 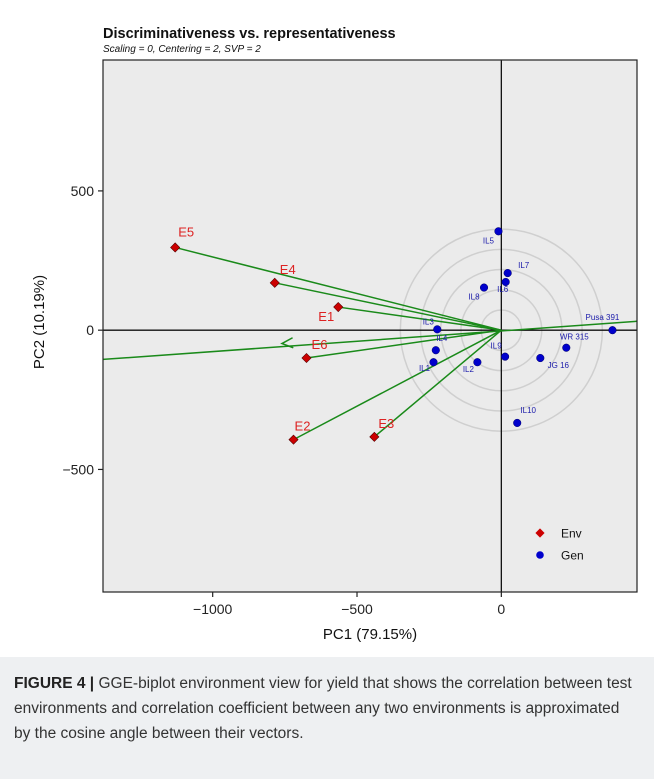 I want to click on legend-marker-gen, so click(x=540, y=555).